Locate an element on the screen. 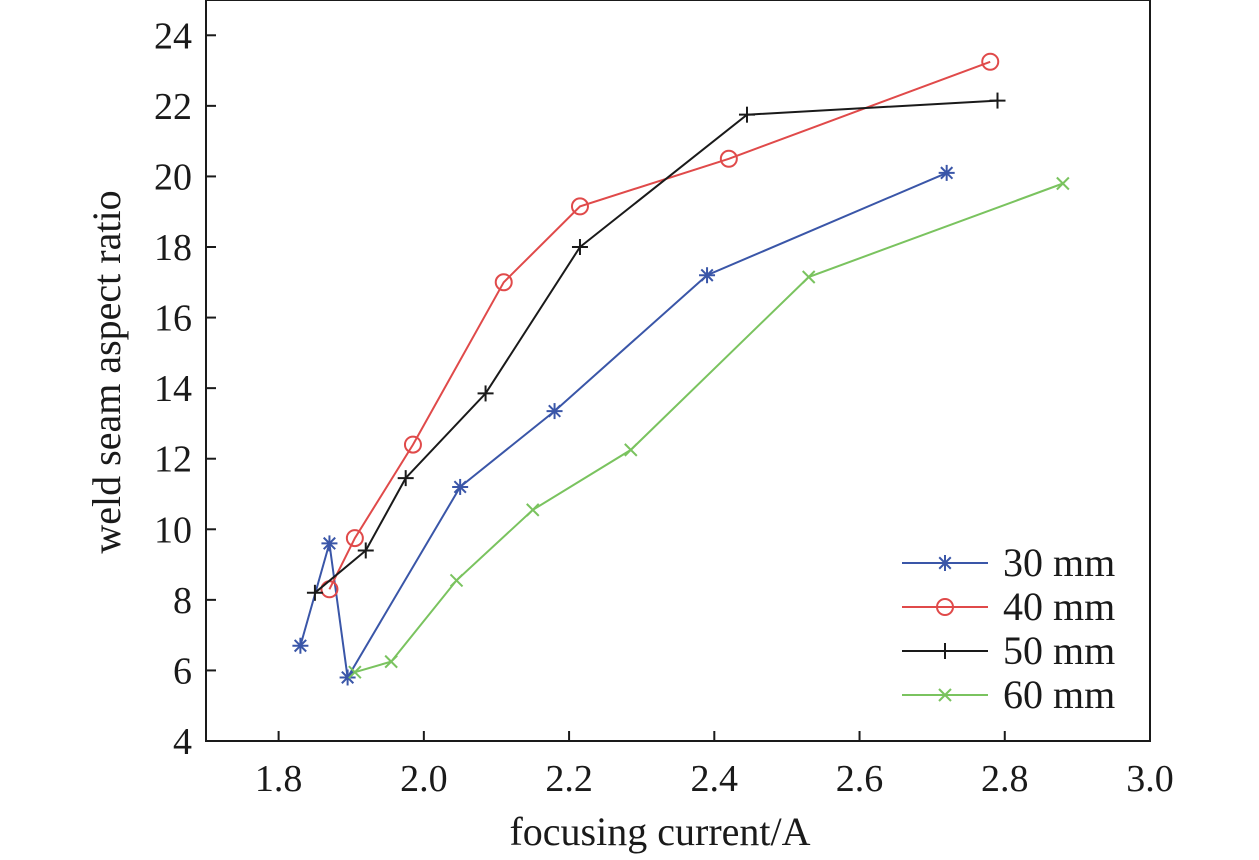 The image size is (1259, 860). legend-item: 50 mm is located at coordinates (1008, 650).